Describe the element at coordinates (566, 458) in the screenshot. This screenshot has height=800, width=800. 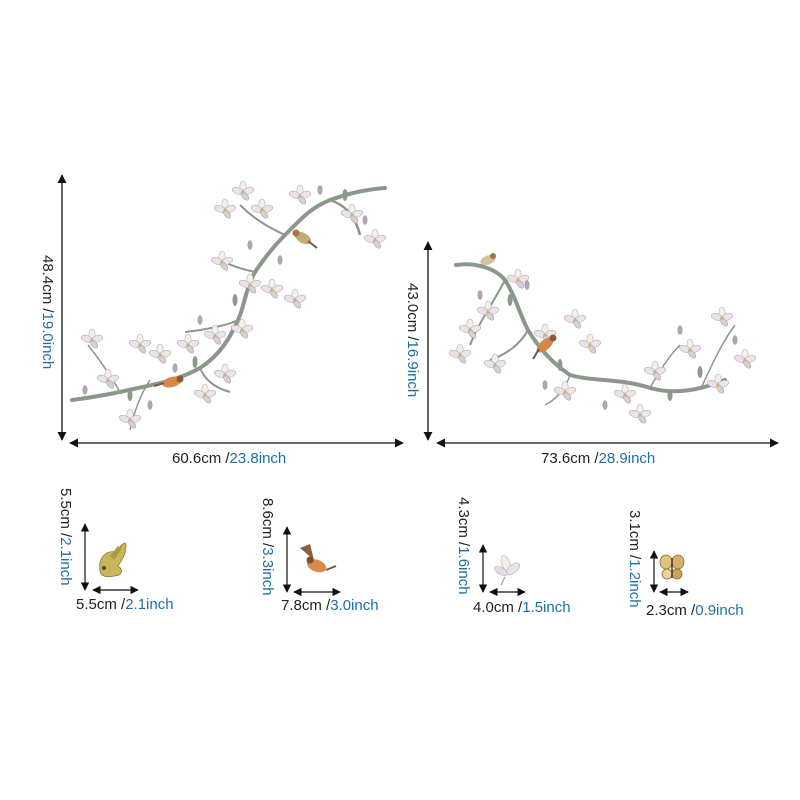
I see `width-cm: 73.6cm` at that location.